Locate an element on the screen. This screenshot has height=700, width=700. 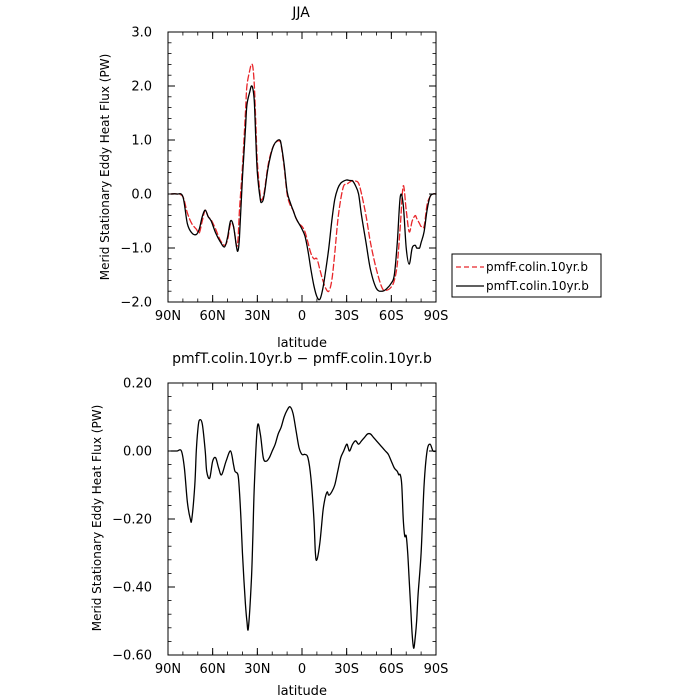
legend-label-pmfF: pmfF.colin.10yr.b is located at coordinates (537, 267).